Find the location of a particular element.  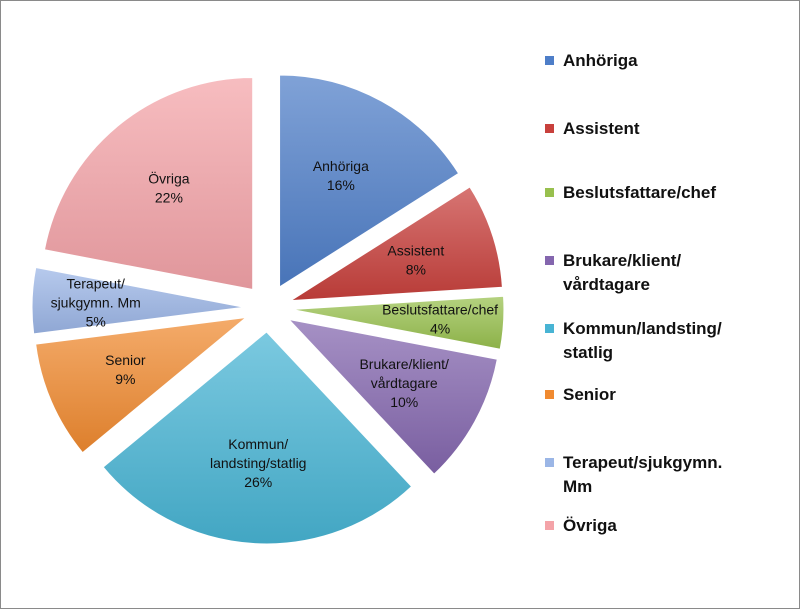

slice-senior is located at coordinates (141, 385).